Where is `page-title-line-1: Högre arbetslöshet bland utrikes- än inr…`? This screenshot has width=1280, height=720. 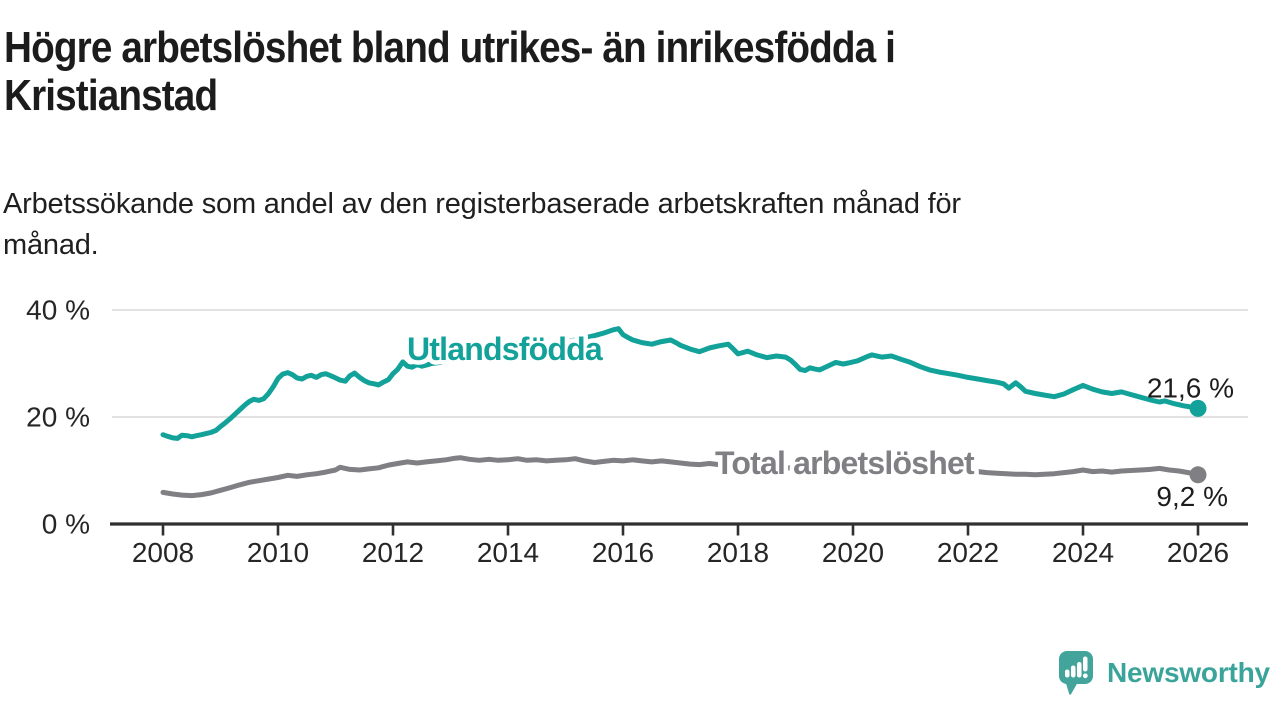 page-title-line-1: Högre arbetslöshet bland utrikes- än inr… is located at coordinates (450, 47).